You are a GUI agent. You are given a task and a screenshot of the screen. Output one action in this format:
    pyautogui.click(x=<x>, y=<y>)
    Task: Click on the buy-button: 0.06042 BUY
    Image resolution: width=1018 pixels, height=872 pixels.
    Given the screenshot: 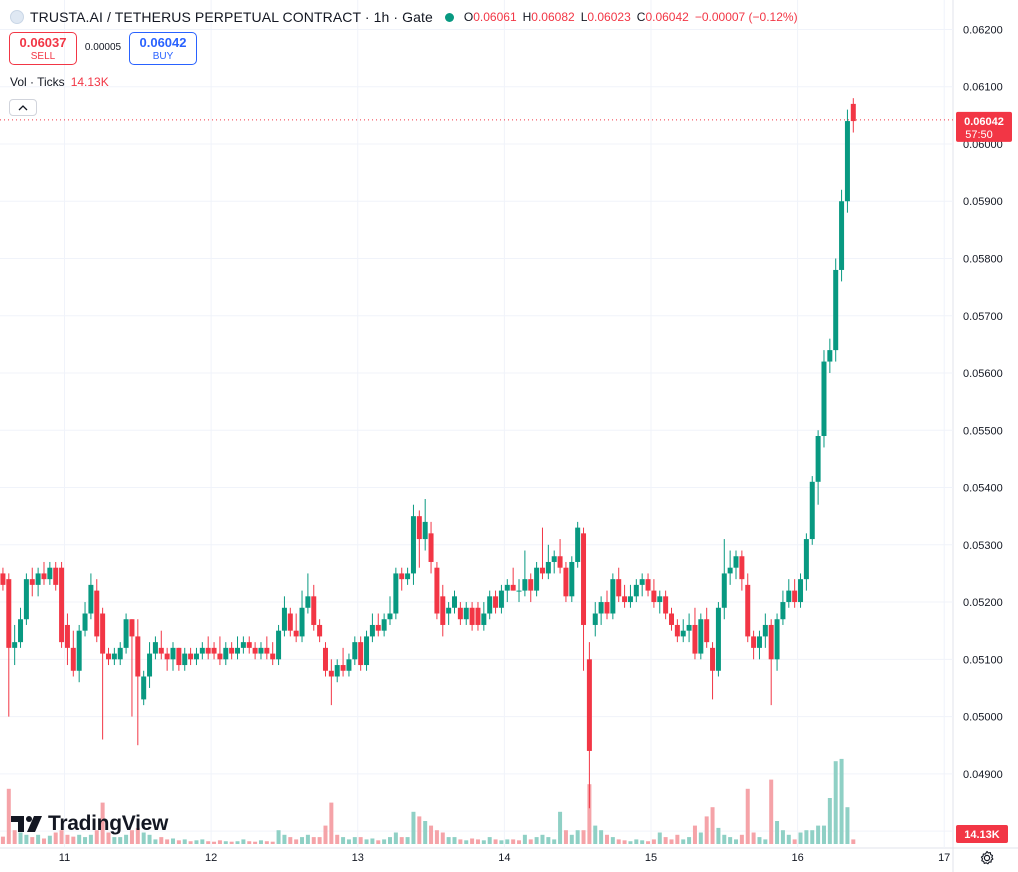 What is the action you would take?
    pyautogui.click(x=163, y=48)
    